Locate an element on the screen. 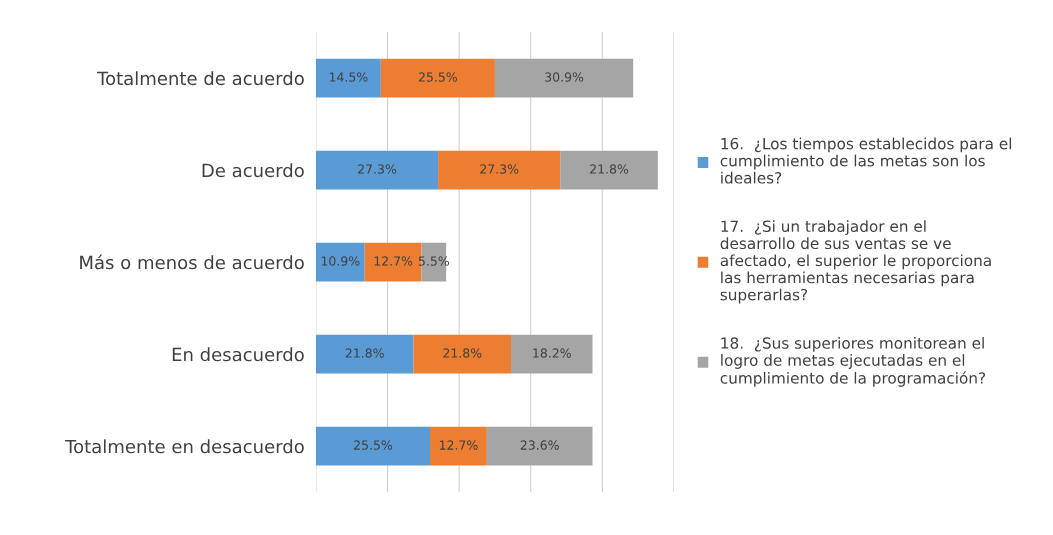  legend-label: 17. ¿Si un trabajador en el desarrollo de sus ventas se ve afectado, el superior le proporciona las herramientas necesarias para superarlas? is located at coordinates (855, 262).